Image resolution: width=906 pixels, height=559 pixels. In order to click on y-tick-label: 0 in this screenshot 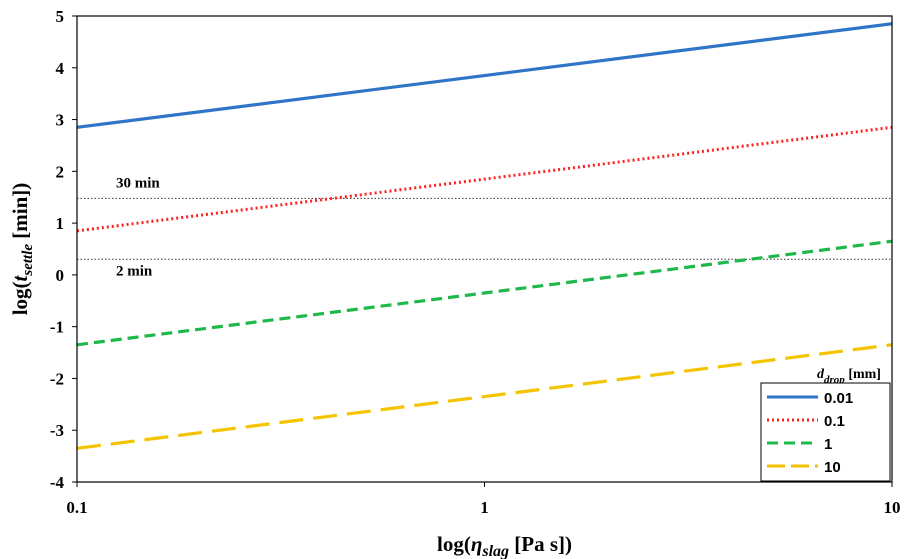, I will do `click(60, 275)`.